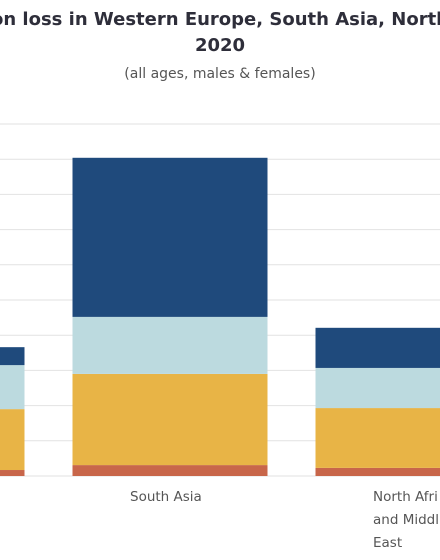  What do you see at coordinates (166, 497) in the screenshot?
I see `x-tick-label: South Asia` at bounding box center [166, 497].